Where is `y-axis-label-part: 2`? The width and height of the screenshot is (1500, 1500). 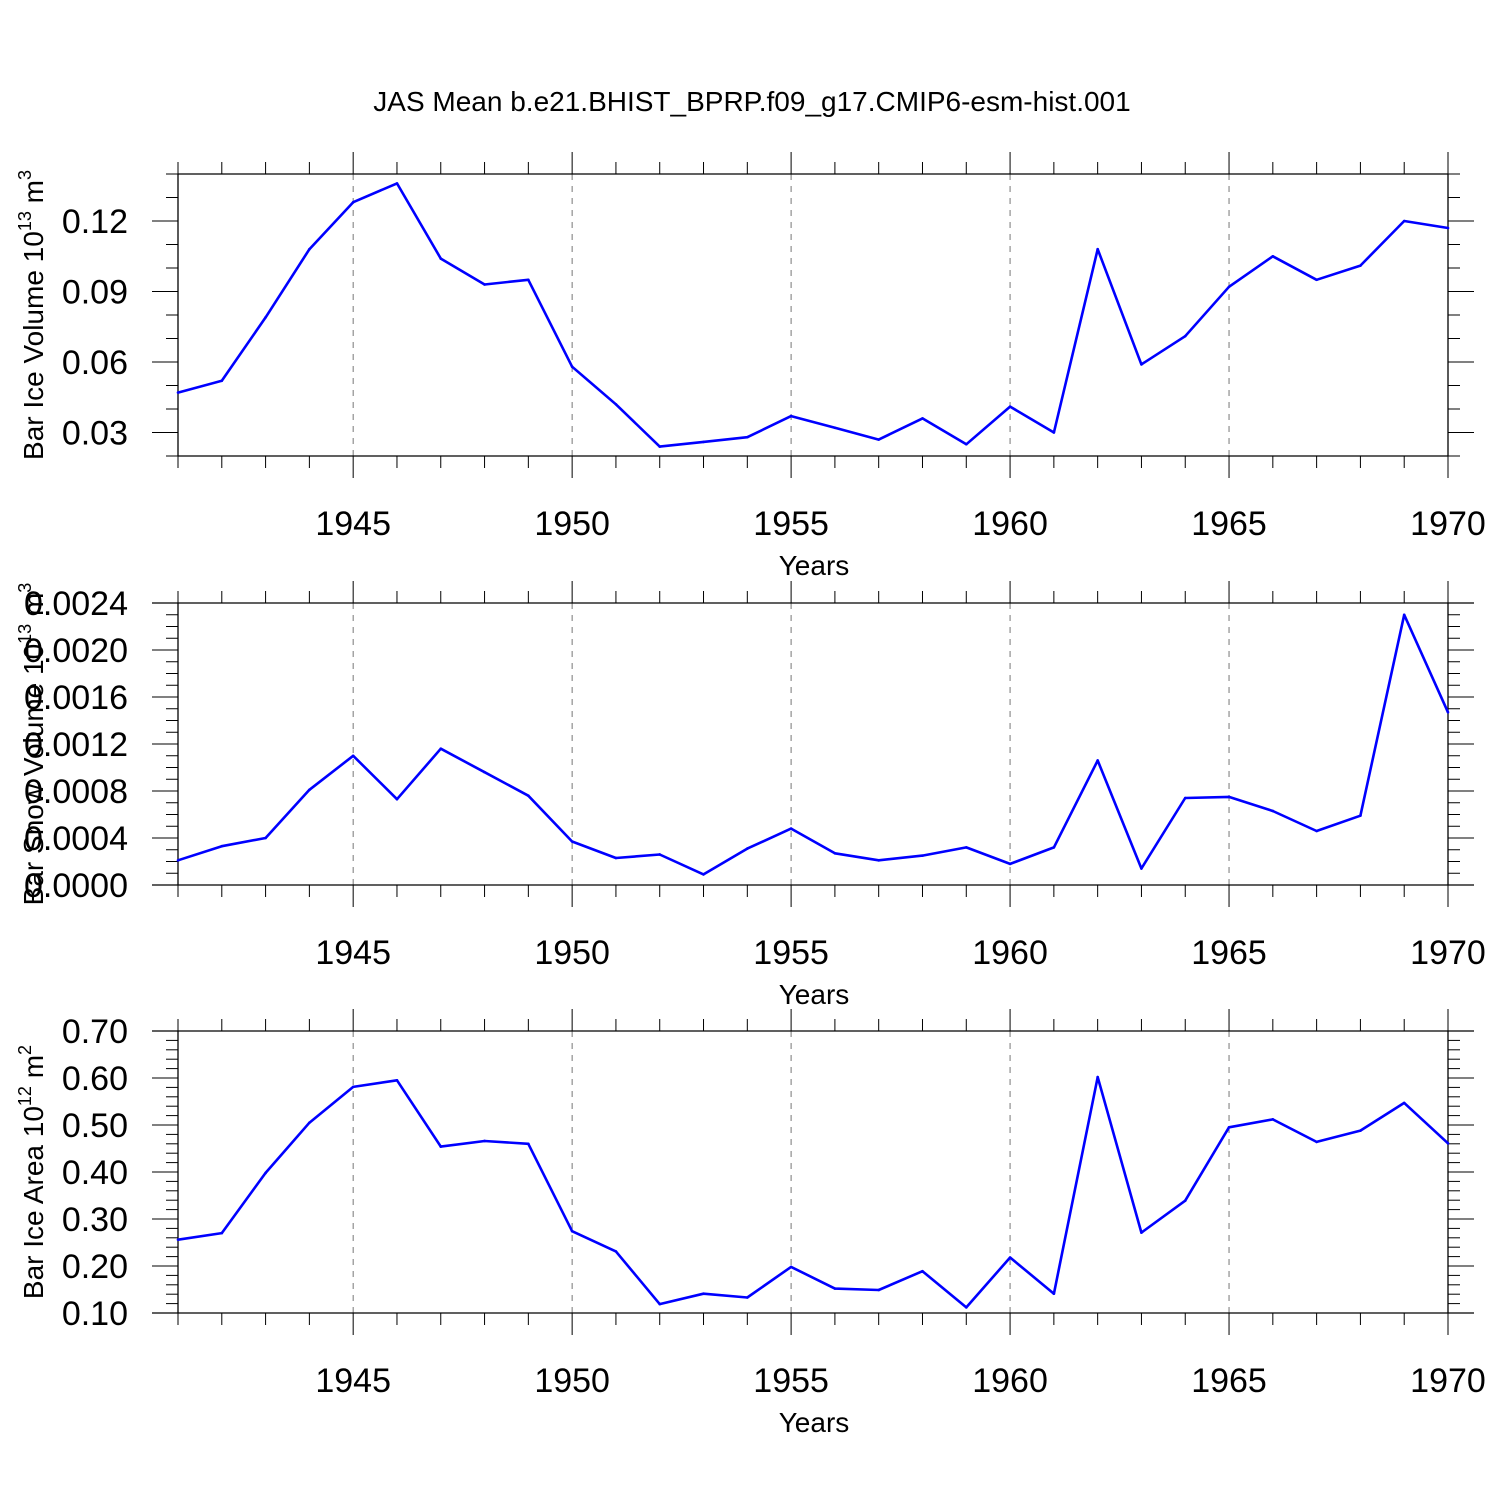 y-axis-label-part: 2 is located at coordinates (25, 1050).